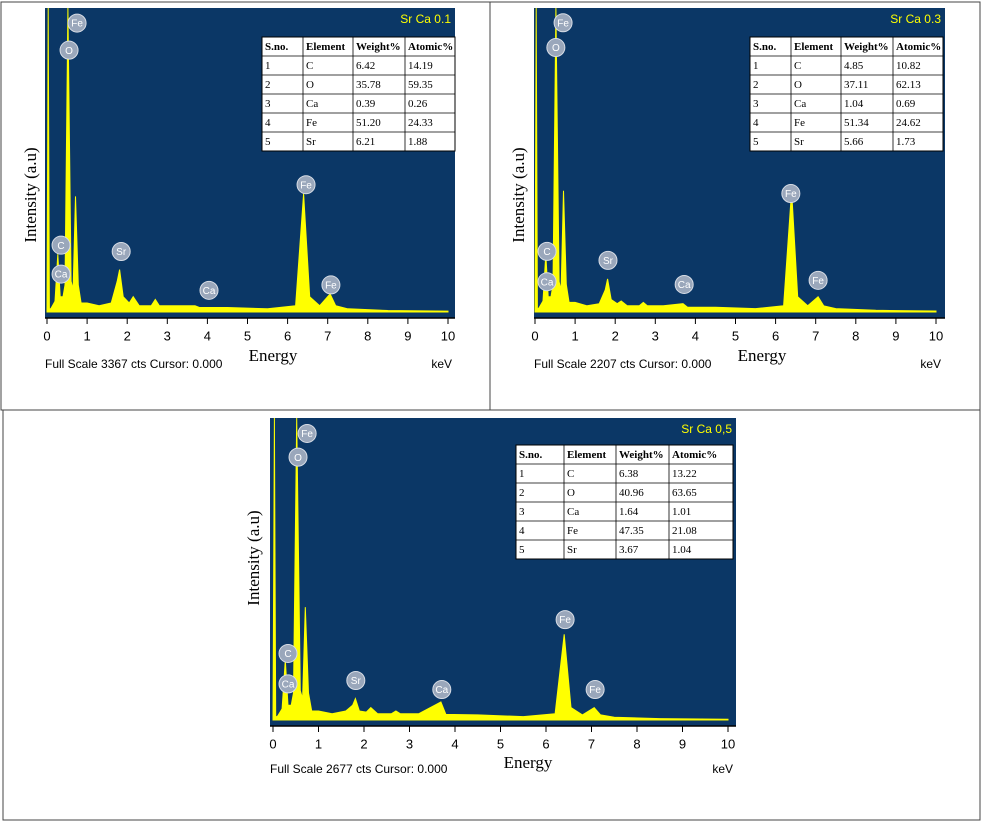 The height and width of the screenshot is (823, 982). Describe the element at coordinates (856, 85) in the screenshot. I see `table-cell: 37.11` at that location.